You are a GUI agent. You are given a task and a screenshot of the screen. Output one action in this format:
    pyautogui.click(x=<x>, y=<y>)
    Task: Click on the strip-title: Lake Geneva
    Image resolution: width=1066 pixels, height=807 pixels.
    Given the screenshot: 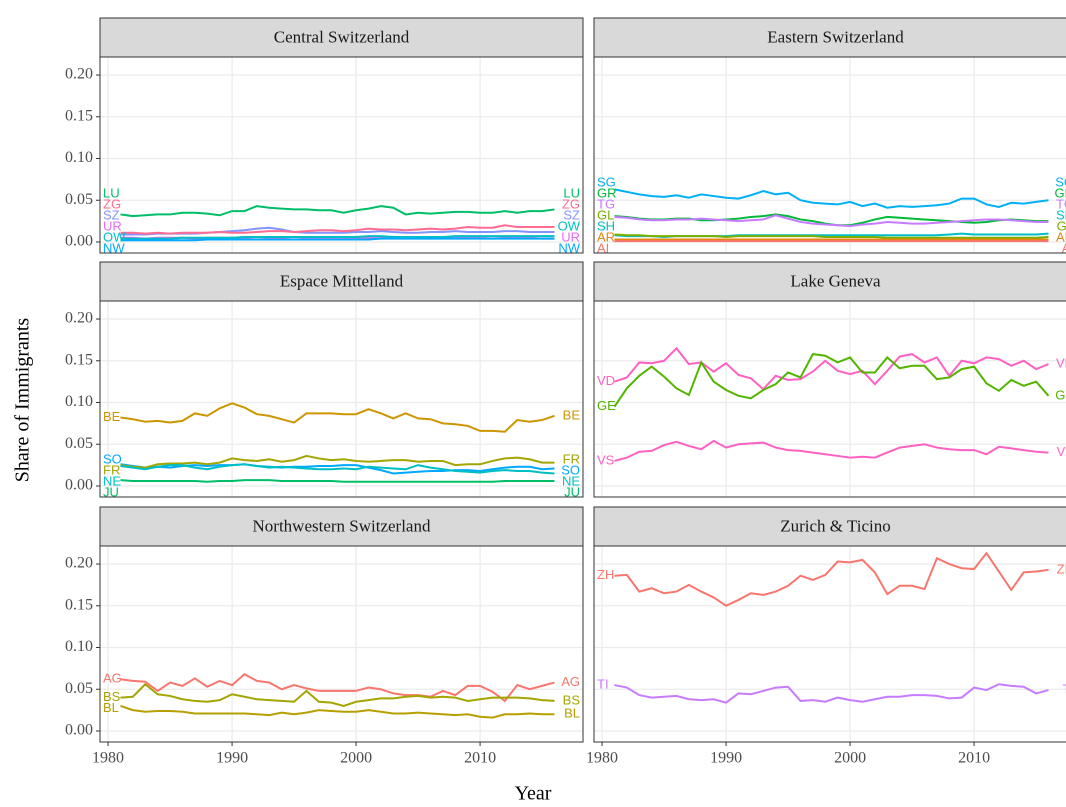 What is the action you would take?
    pyautogui.click(x=835, y=280)
    